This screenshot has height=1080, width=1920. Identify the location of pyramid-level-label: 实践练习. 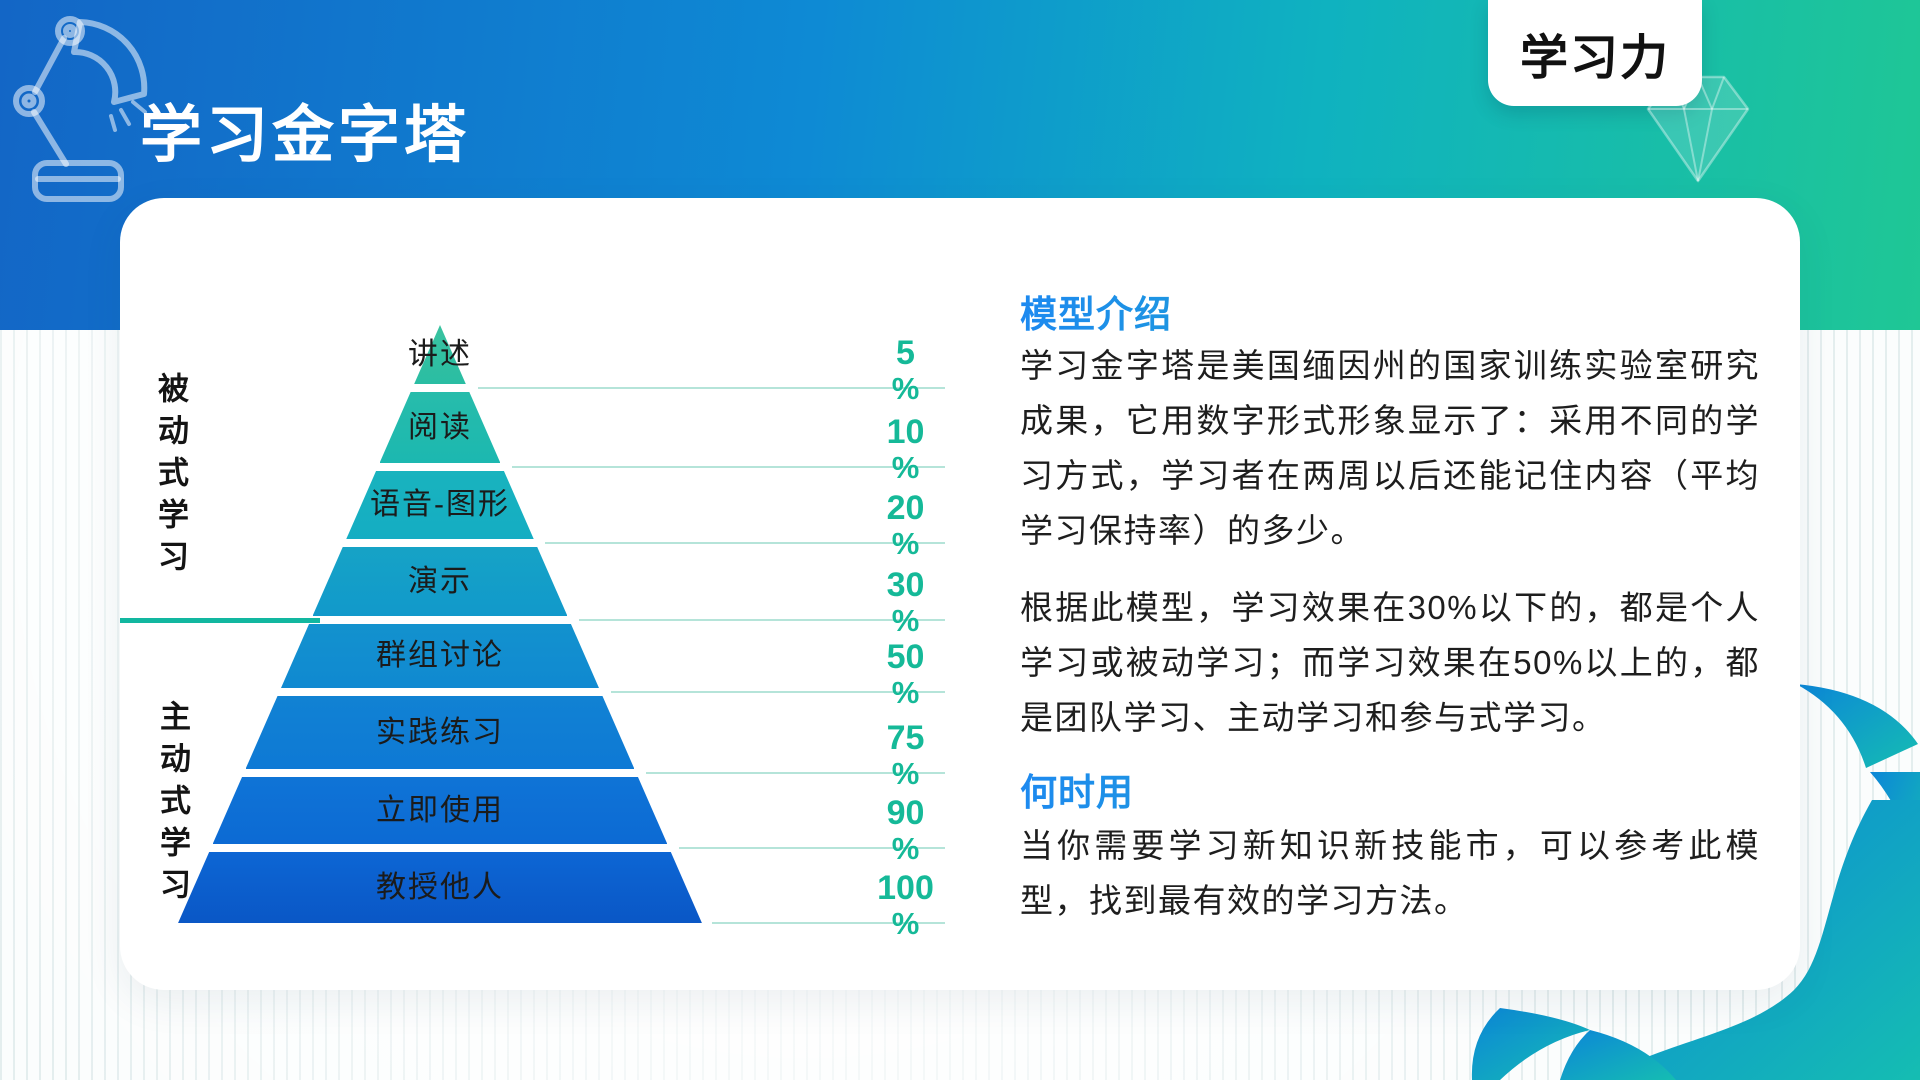
(440, 732).